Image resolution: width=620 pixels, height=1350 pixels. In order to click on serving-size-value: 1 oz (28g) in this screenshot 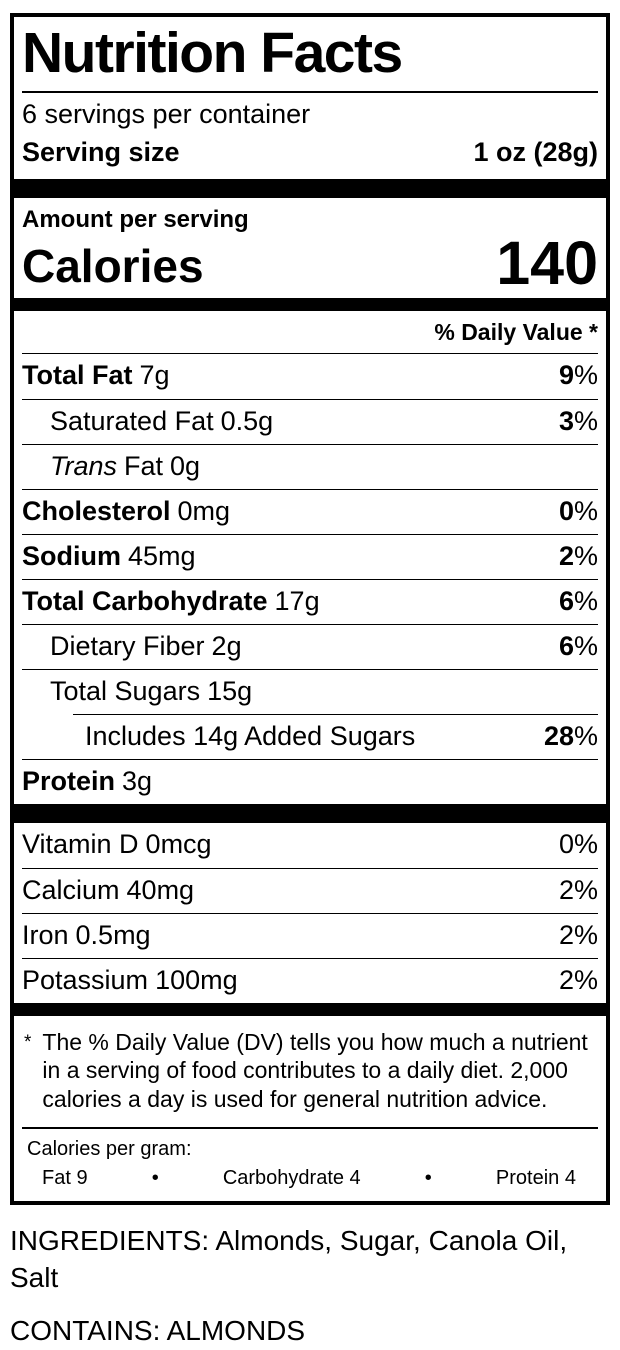, I will do `click(535, 151)`.